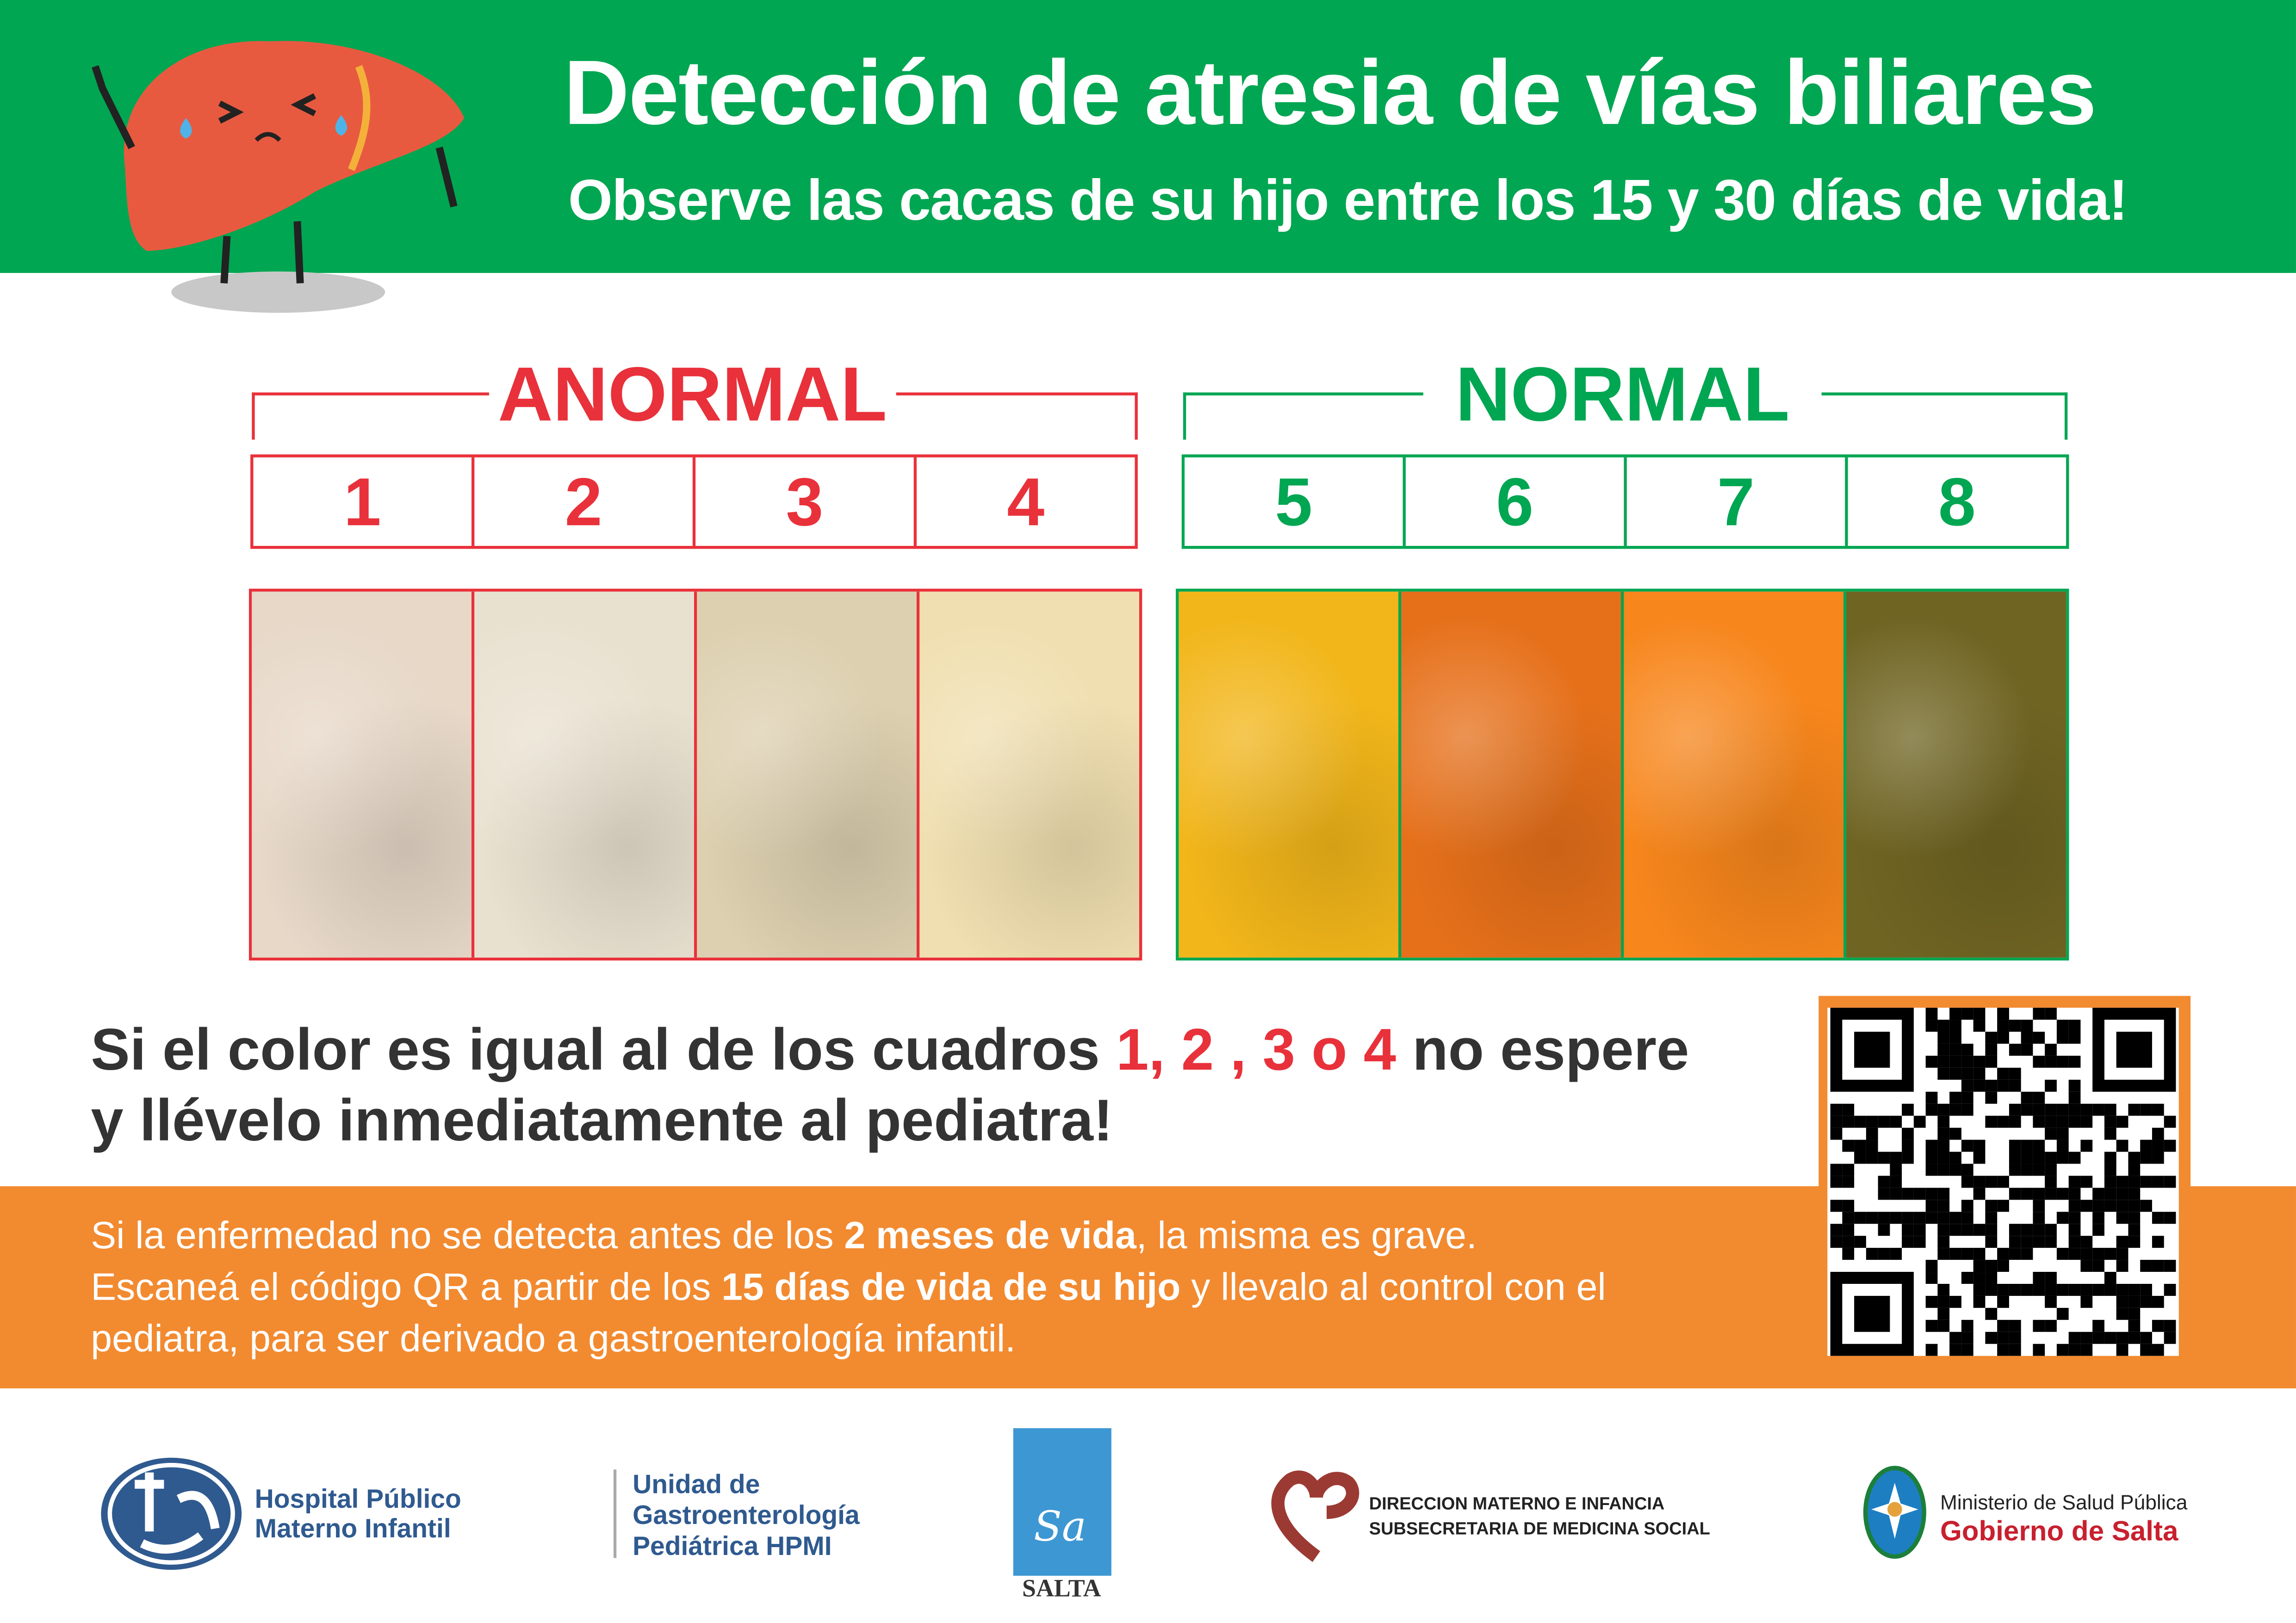  I want to click on info-l2a: Escaneá el código QR a partir de los, so click(407, 1286).